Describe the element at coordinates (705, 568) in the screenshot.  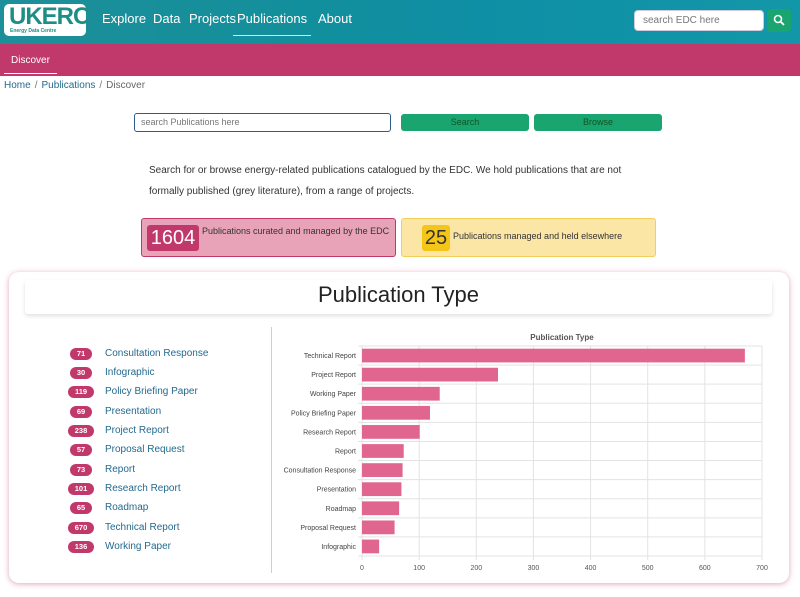
I see `x-tick-label: 600` at that location.